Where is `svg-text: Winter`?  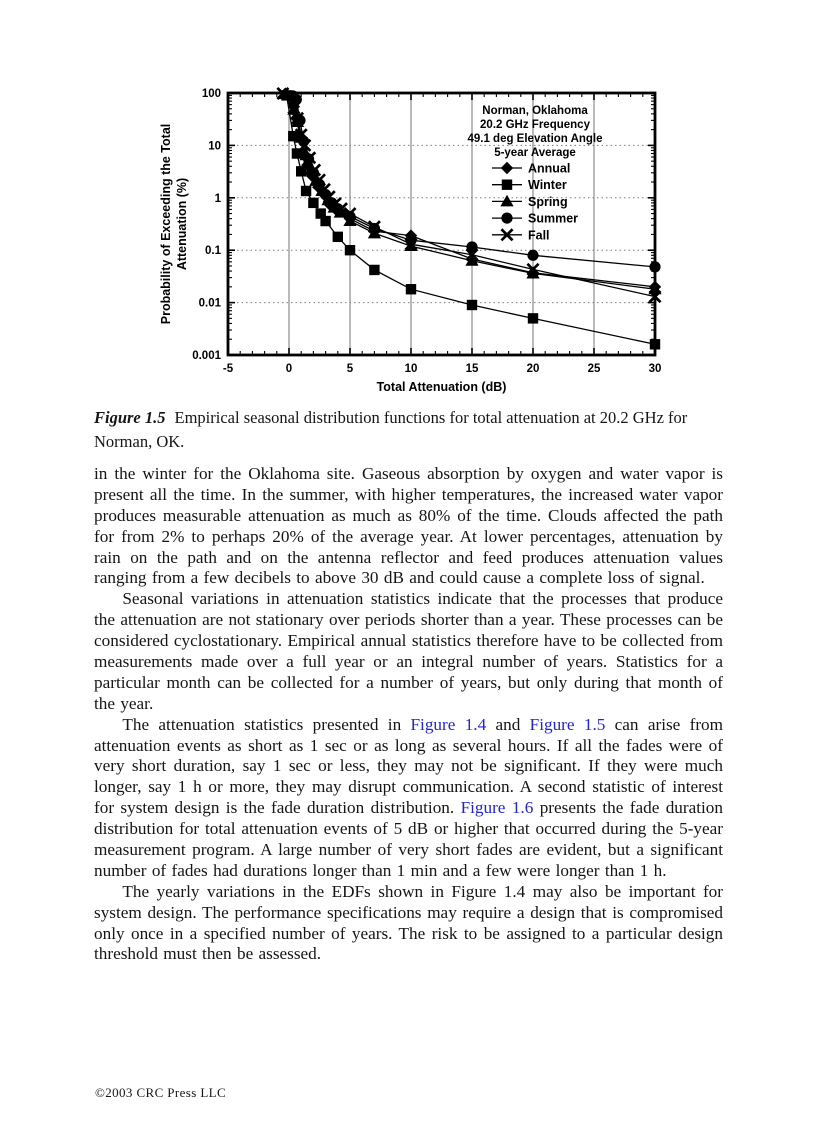 svg-text: Winter is located at coordinates (547, 185).